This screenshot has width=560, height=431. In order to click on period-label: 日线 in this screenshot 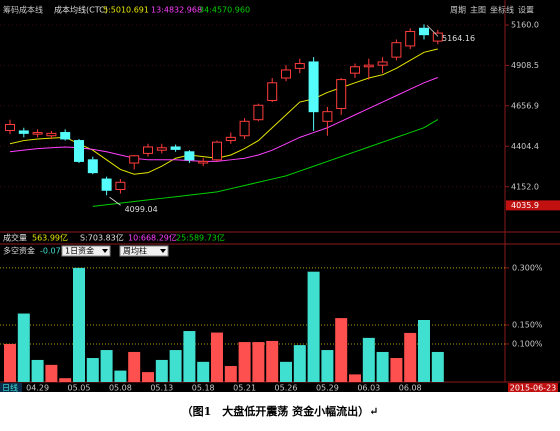, I will do `click(10, 388)`.